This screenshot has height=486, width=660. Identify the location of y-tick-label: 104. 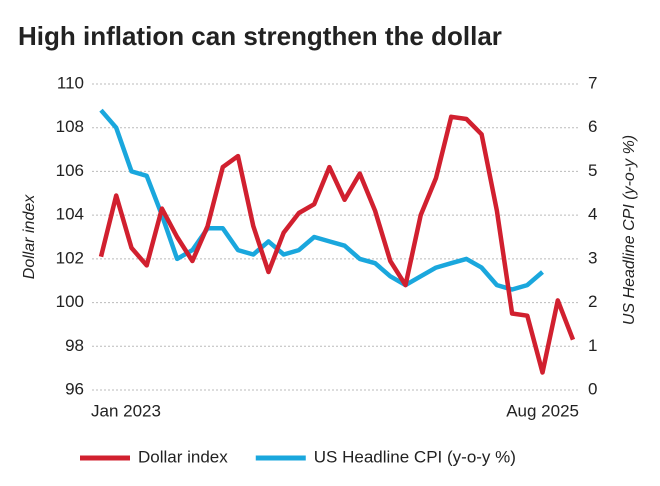
(70, 214).